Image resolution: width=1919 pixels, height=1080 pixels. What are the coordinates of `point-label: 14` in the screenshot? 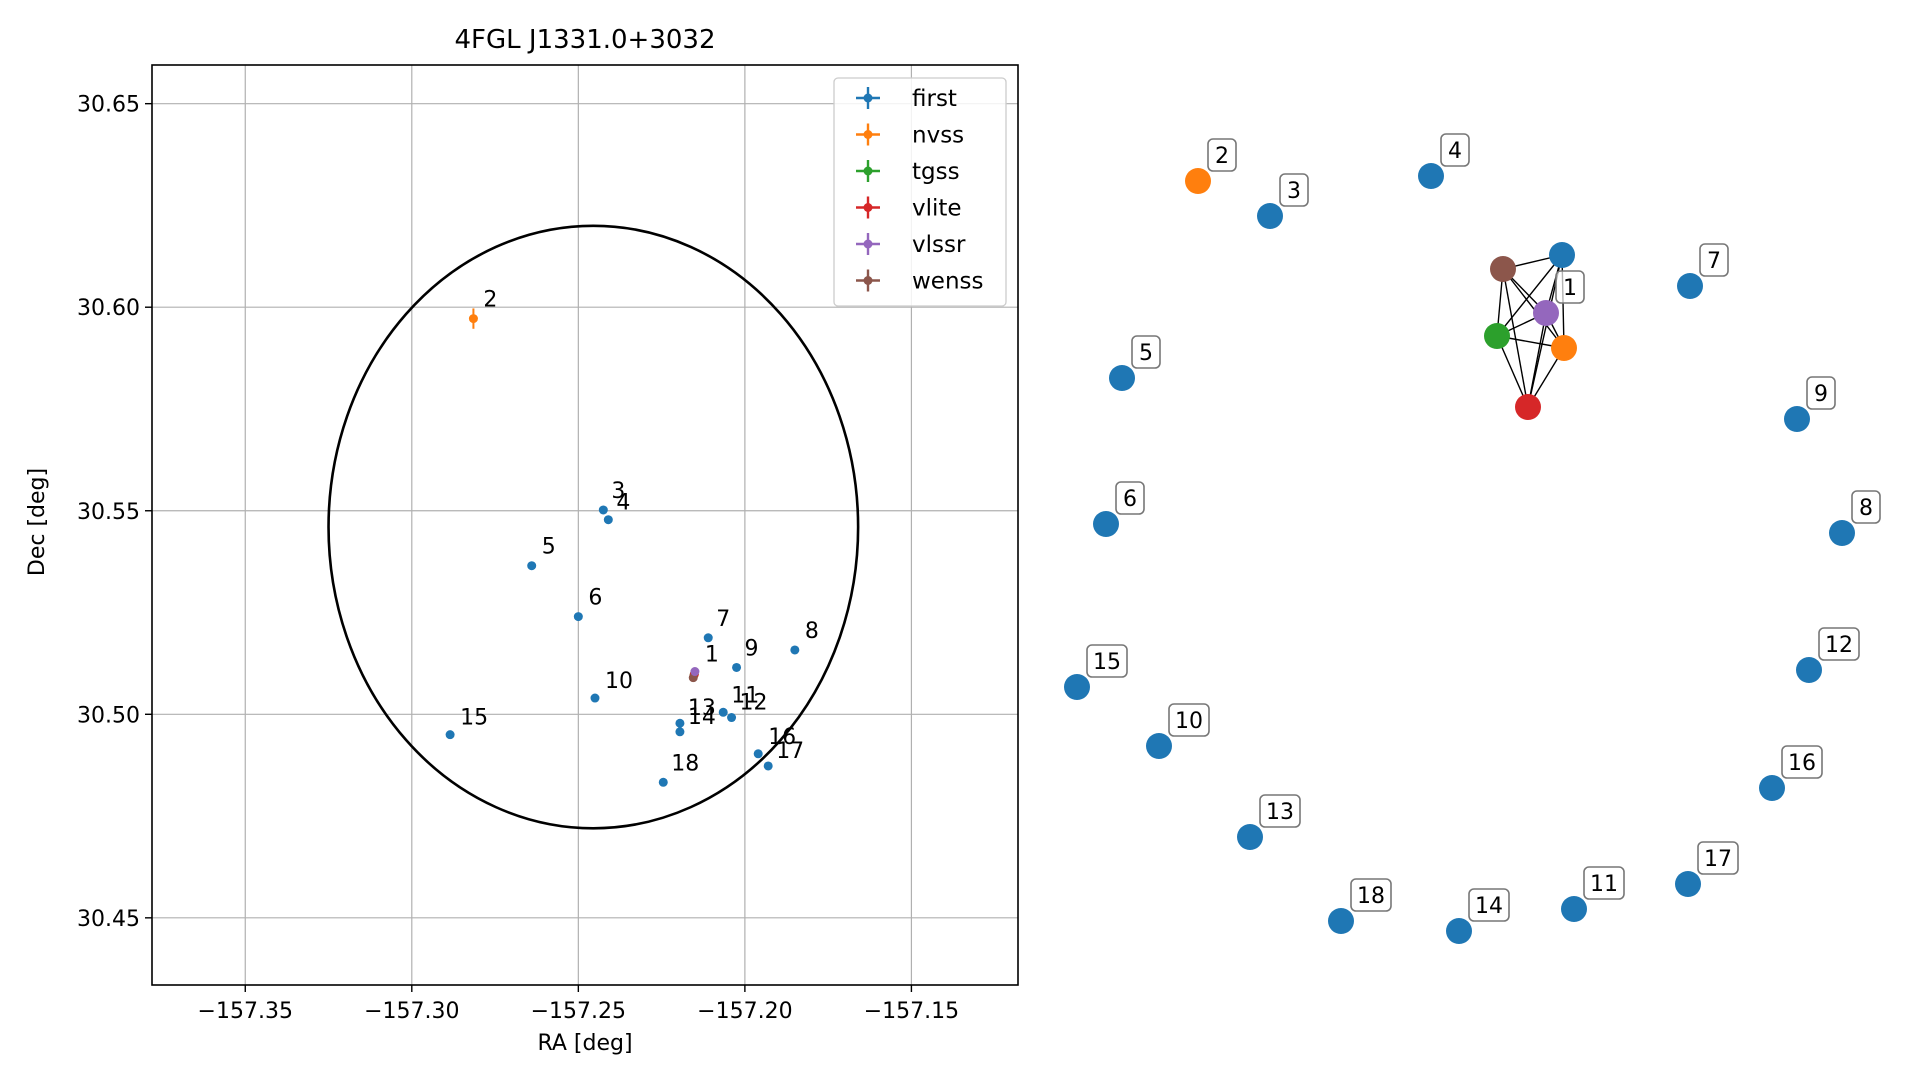 It's located at (702, 717).